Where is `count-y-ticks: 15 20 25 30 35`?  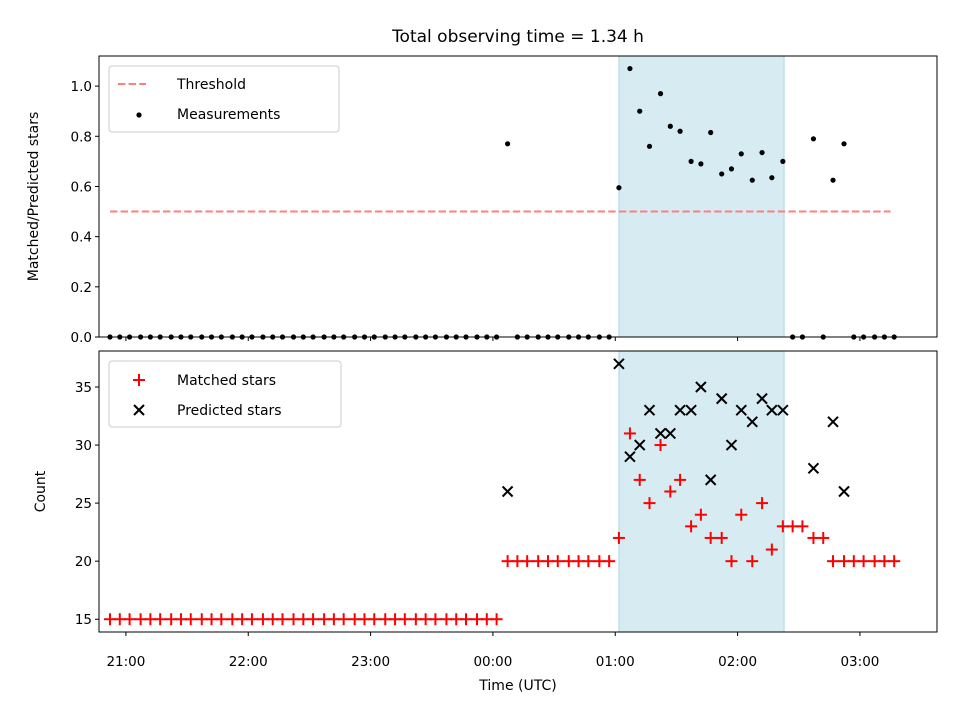
count-y-ticks: 15 20 25 30 35 is located at coordinates (87, 504).